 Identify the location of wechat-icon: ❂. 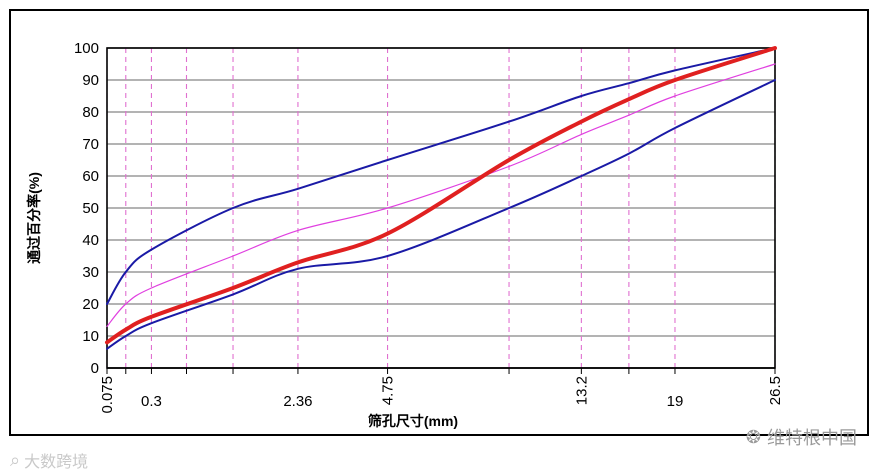
(753, 436).